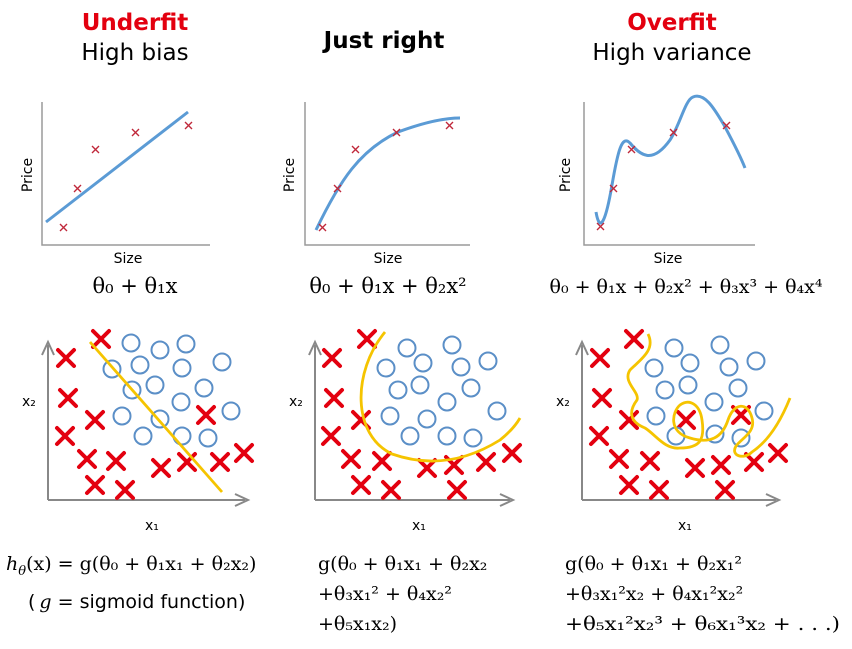 This screenshot has width=852, height=649. Describe the element at coordinates (149, 602) in the screenshot. I see `note-text: = sigmoid function)` at that location.